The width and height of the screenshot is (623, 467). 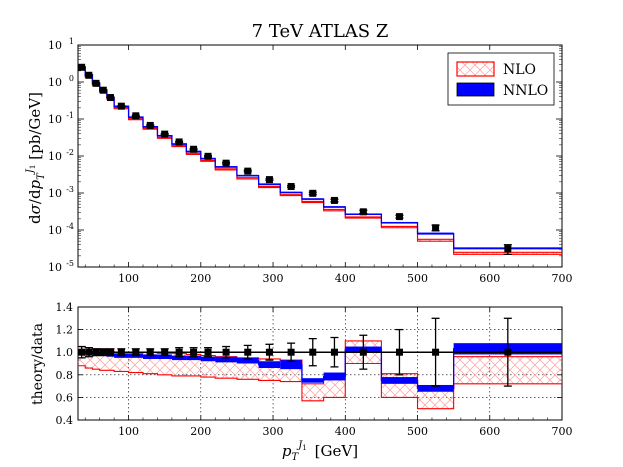 What do you see at coordinates (35, 126) in the screenshot?
I see `ylabel-units: [pb/GeV]` at bounding box center [35, 126].